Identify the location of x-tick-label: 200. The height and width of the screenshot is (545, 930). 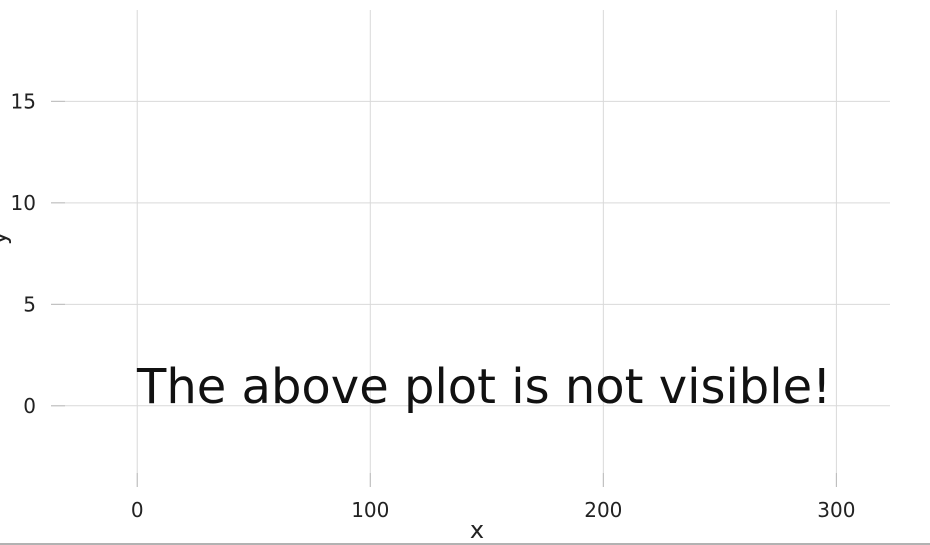
(603, 510).